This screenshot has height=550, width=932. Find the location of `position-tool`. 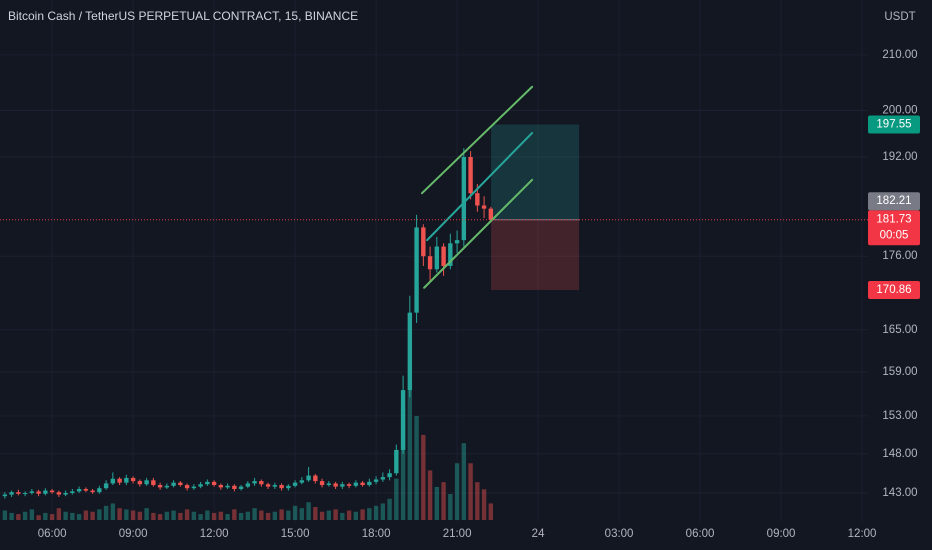

position-tool is located at coordinates (535, 207).